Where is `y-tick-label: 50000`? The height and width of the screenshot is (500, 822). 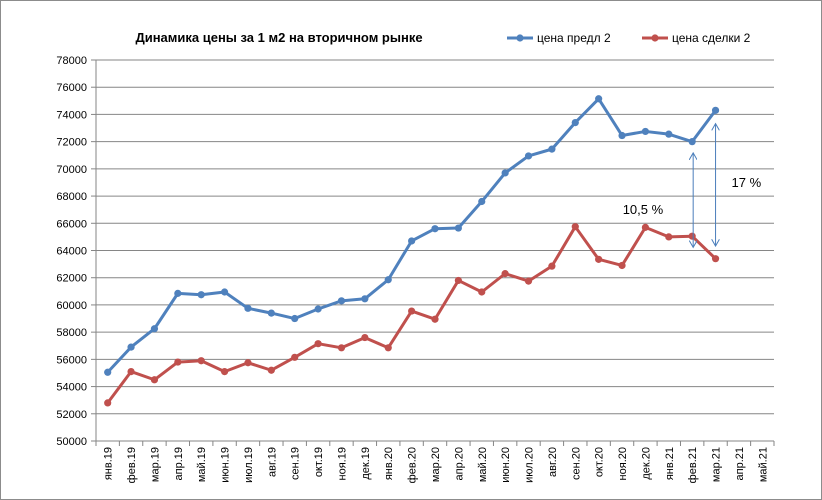 y-tick-label: 50000 is located at coordinates (71, 442).